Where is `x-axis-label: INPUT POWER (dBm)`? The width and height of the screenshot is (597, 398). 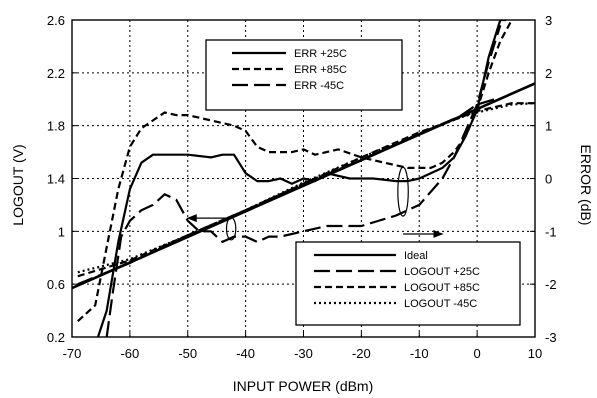 x-axis-label: INPUT POWER (dBm) is located at coordinates (303, 386).